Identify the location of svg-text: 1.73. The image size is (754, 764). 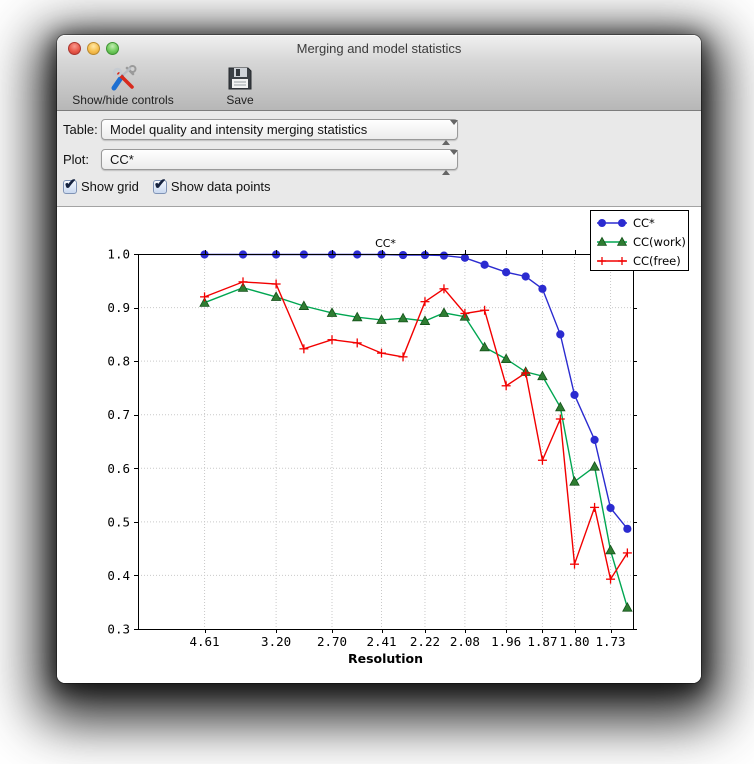
(610, 641).